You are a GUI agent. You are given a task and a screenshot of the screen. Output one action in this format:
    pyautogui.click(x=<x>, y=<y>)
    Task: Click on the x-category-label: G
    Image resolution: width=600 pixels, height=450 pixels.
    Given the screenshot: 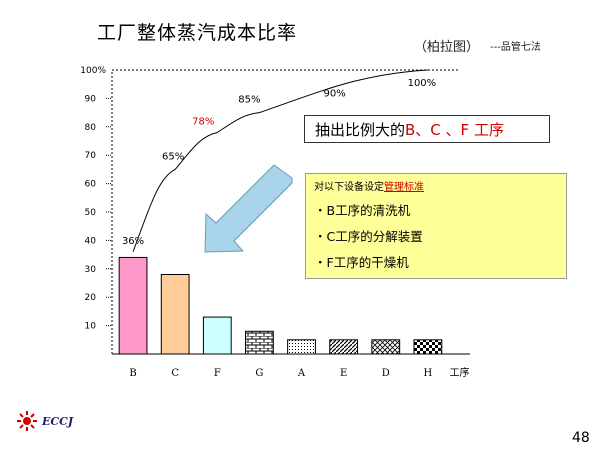 What is the action you would take?
    pyautogui.click(x=259, y=373)
    